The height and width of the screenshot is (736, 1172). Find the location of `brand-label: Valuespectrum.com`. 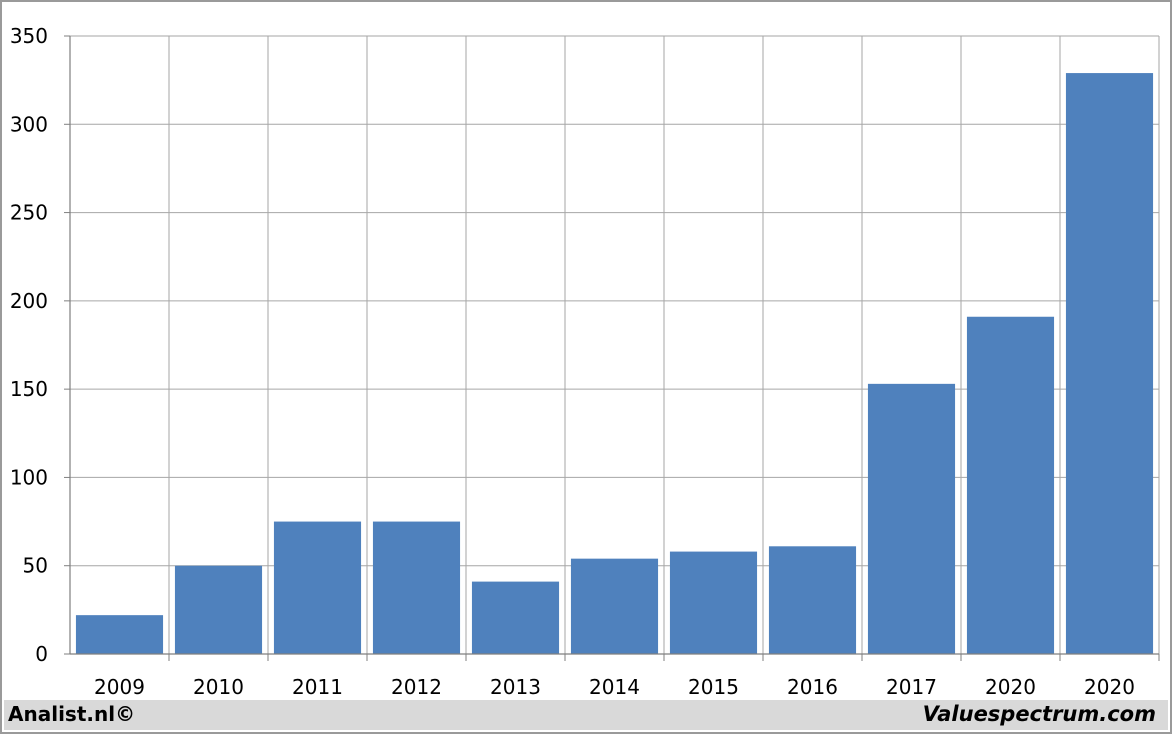

brand-label: Valuespectrum.com is located at coordinates (1039, 714).